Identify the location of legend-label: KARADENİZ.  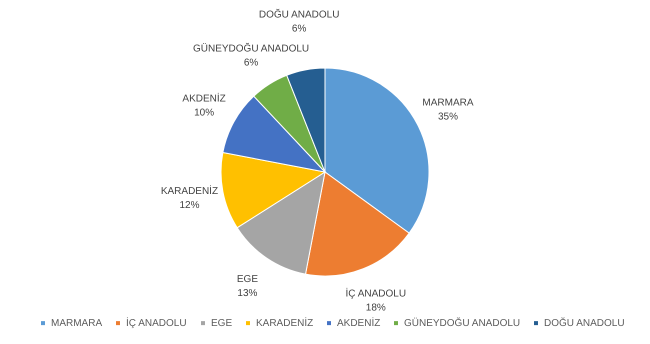
(285, 323).